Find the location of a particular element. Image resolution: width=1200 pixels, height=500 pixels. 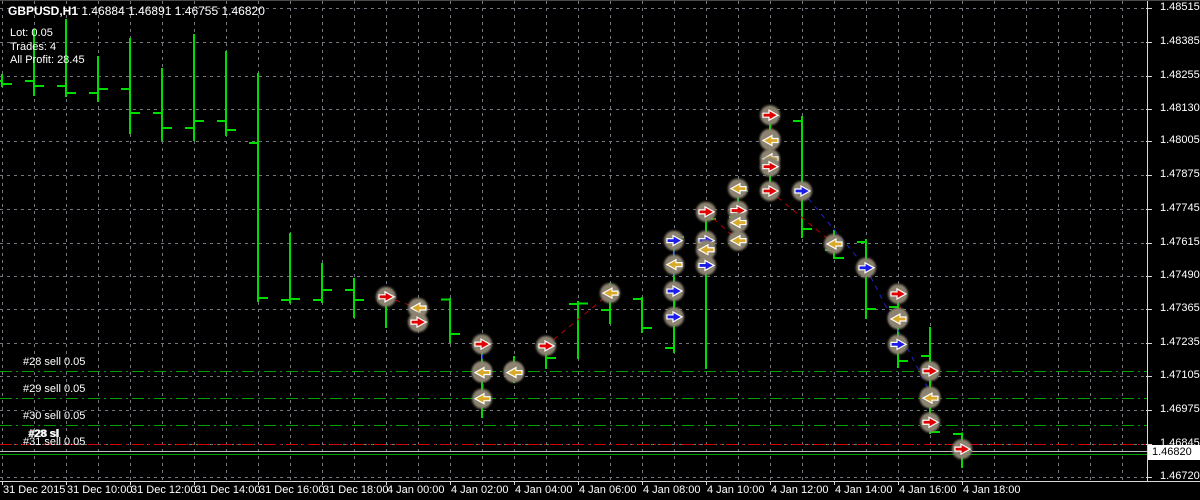

price-axis-label: 1.48385 is located at coordinates (1180, 41).